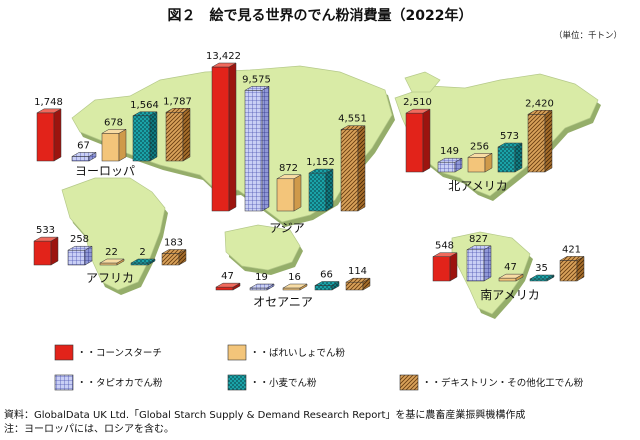  I want to click on value-label-africa-wheat: 2, so click(142, 252).